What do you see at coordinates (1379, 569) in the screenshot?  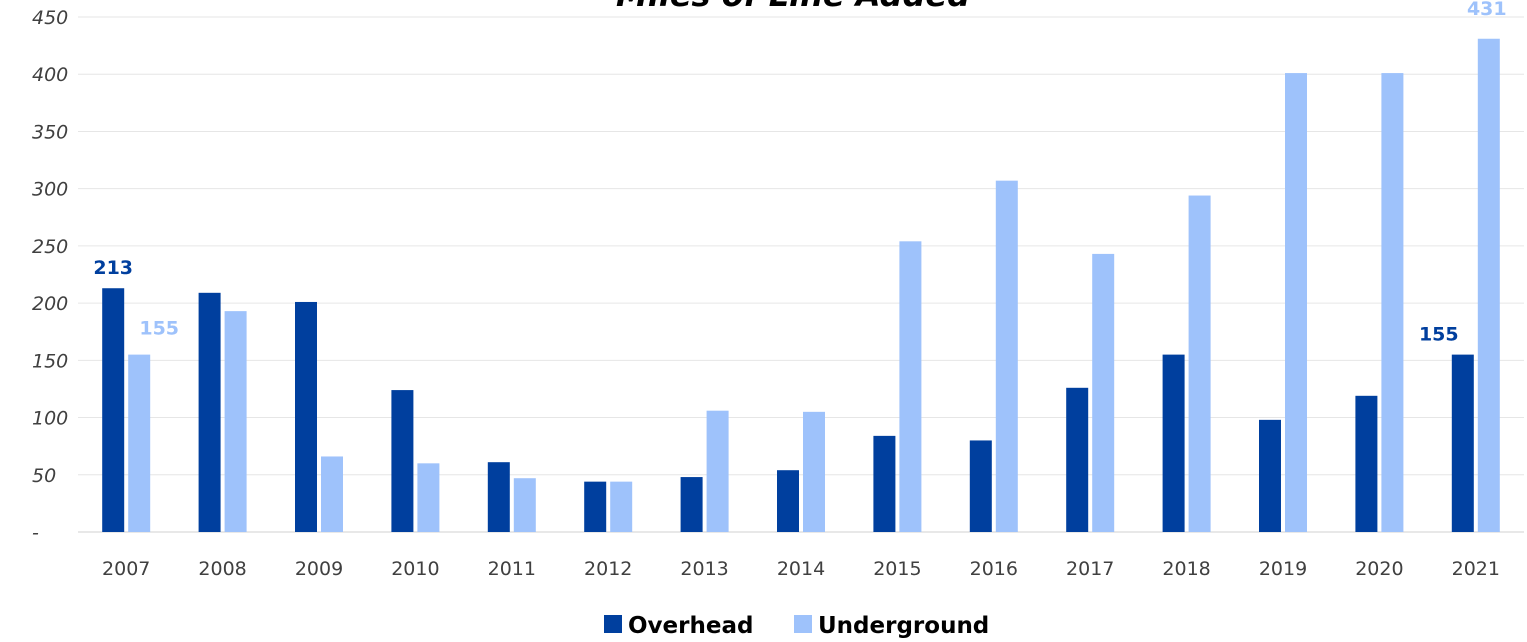 I see `x-tick-label: 2020` at bounding box center [1379, 569].